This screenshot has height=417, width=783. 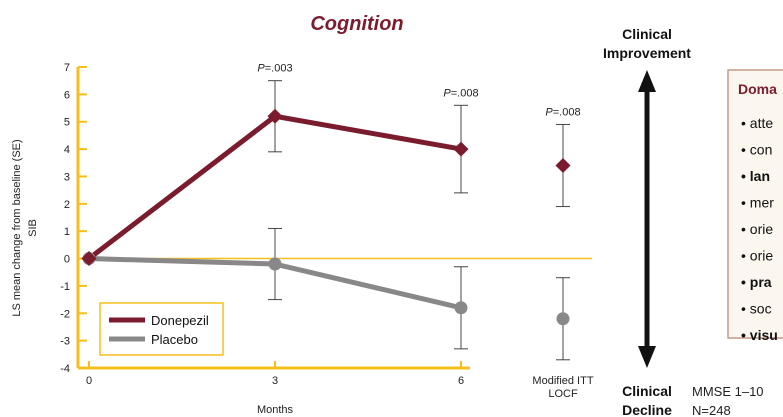 I want to click on domain-item: • atte, so click(x=757, y=123).